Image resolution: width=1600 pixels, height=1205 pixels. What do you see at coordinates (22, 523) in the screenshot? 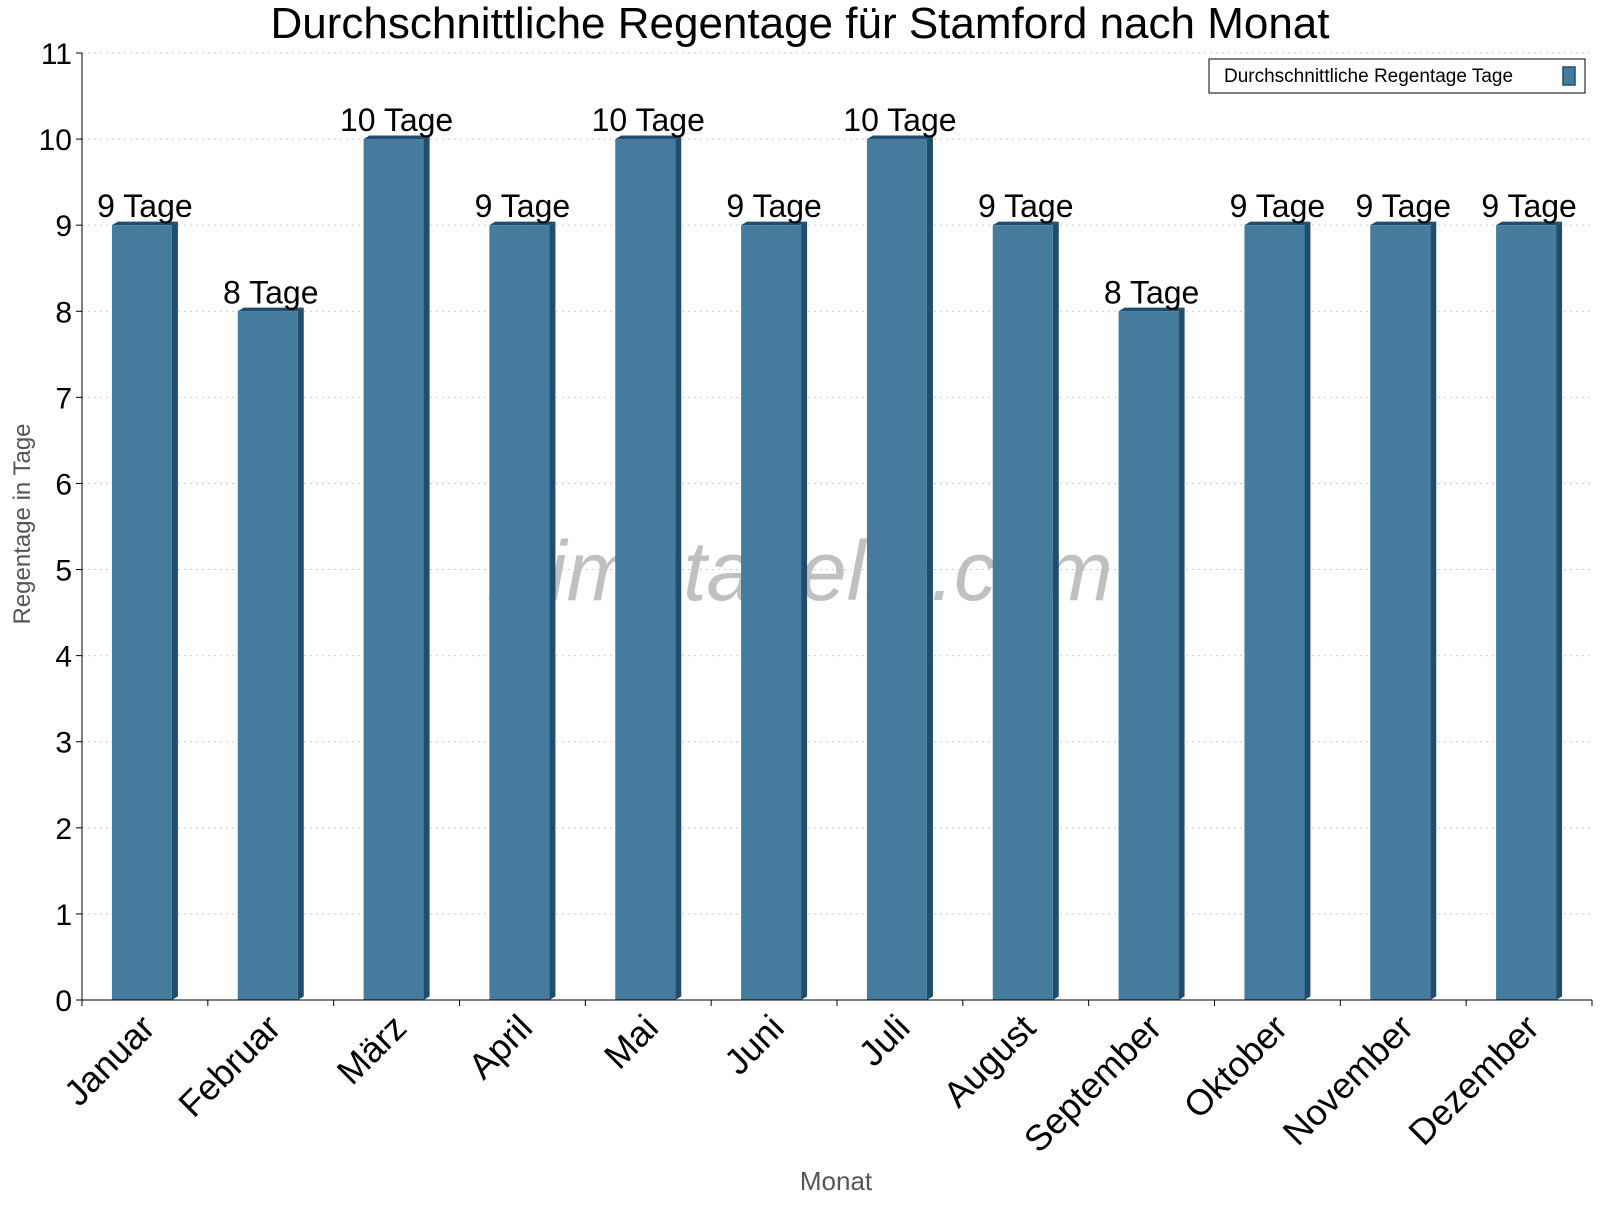
I see `y-axis-title: Regentage in Tage` at bounding box center [22, 523].